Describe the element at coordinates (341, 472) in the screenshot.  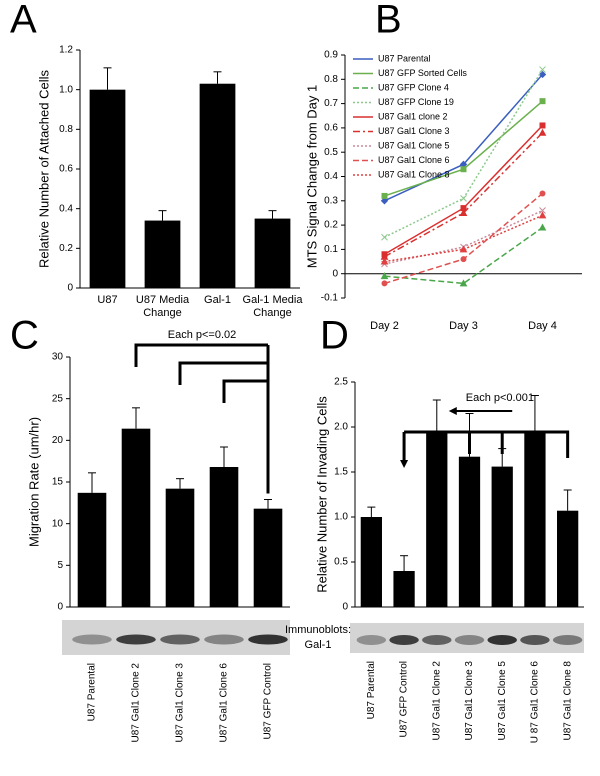
I see `y-tick-label: 1.5` at that location.